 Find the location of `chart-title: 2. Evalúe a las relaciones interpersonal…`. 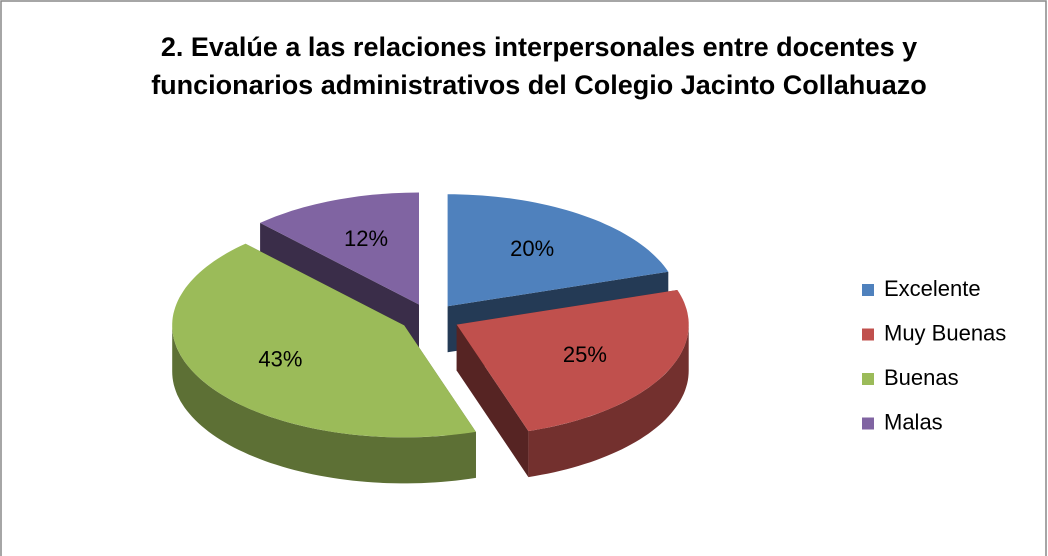

chart-title: 2. Evalúe a las relaciones interpersonal… is located at coordinates (539, 66).